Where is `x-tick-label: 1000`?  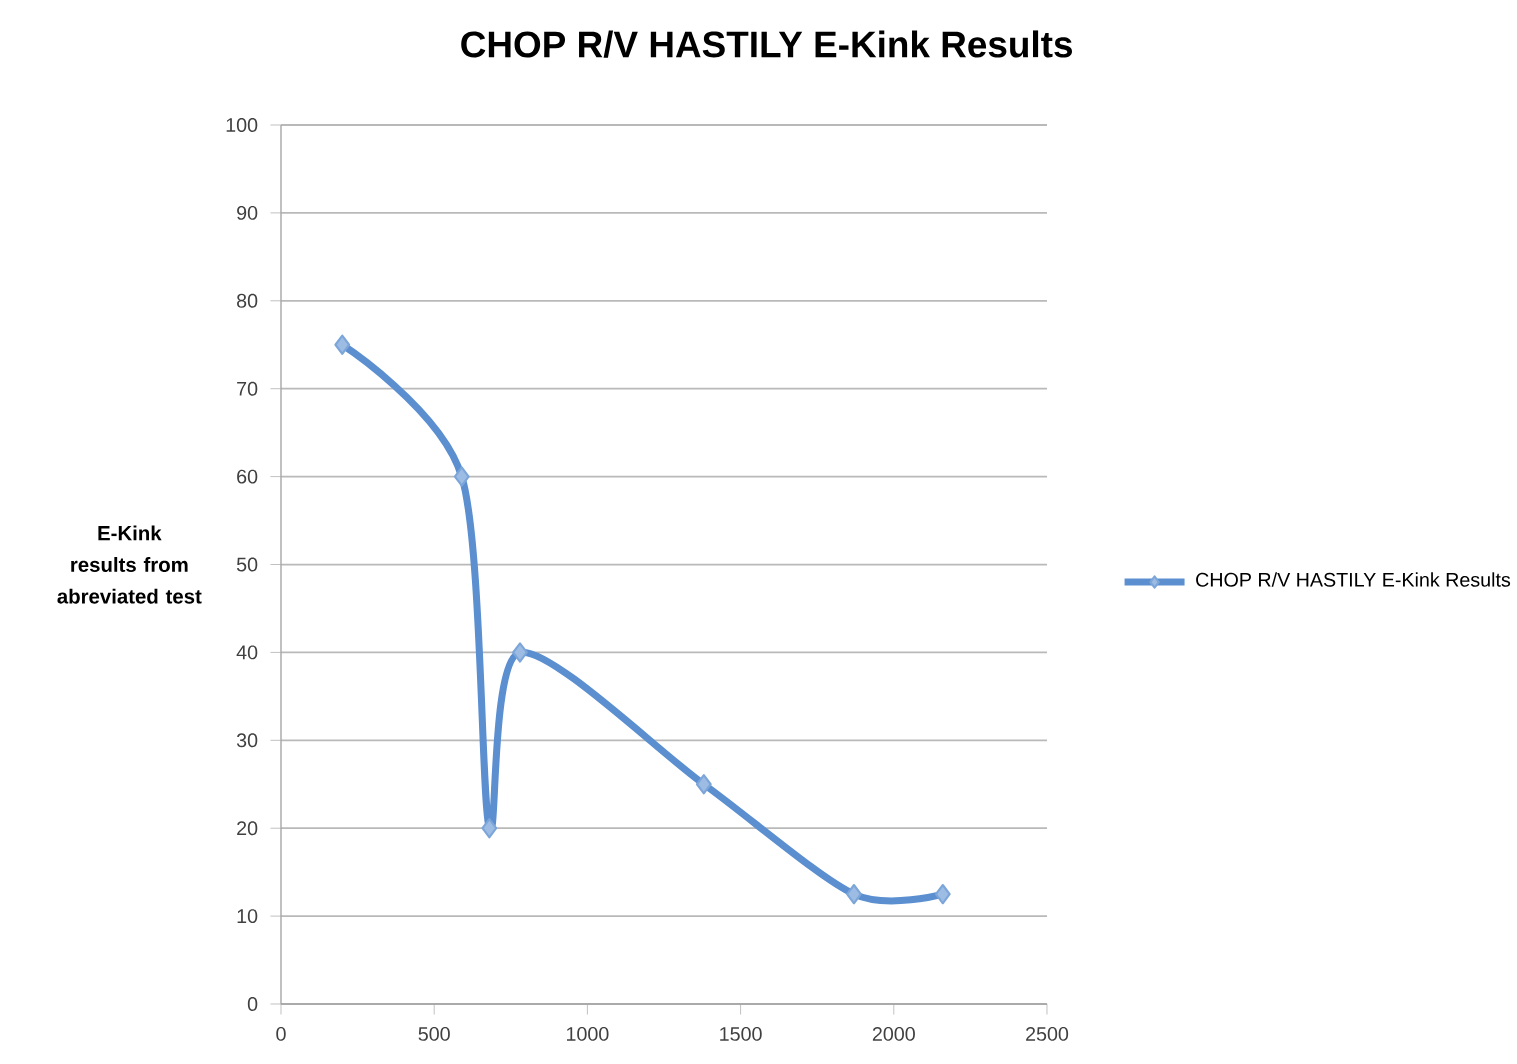 x-tick-label: 1000 is located at coordinates (587, 1033).